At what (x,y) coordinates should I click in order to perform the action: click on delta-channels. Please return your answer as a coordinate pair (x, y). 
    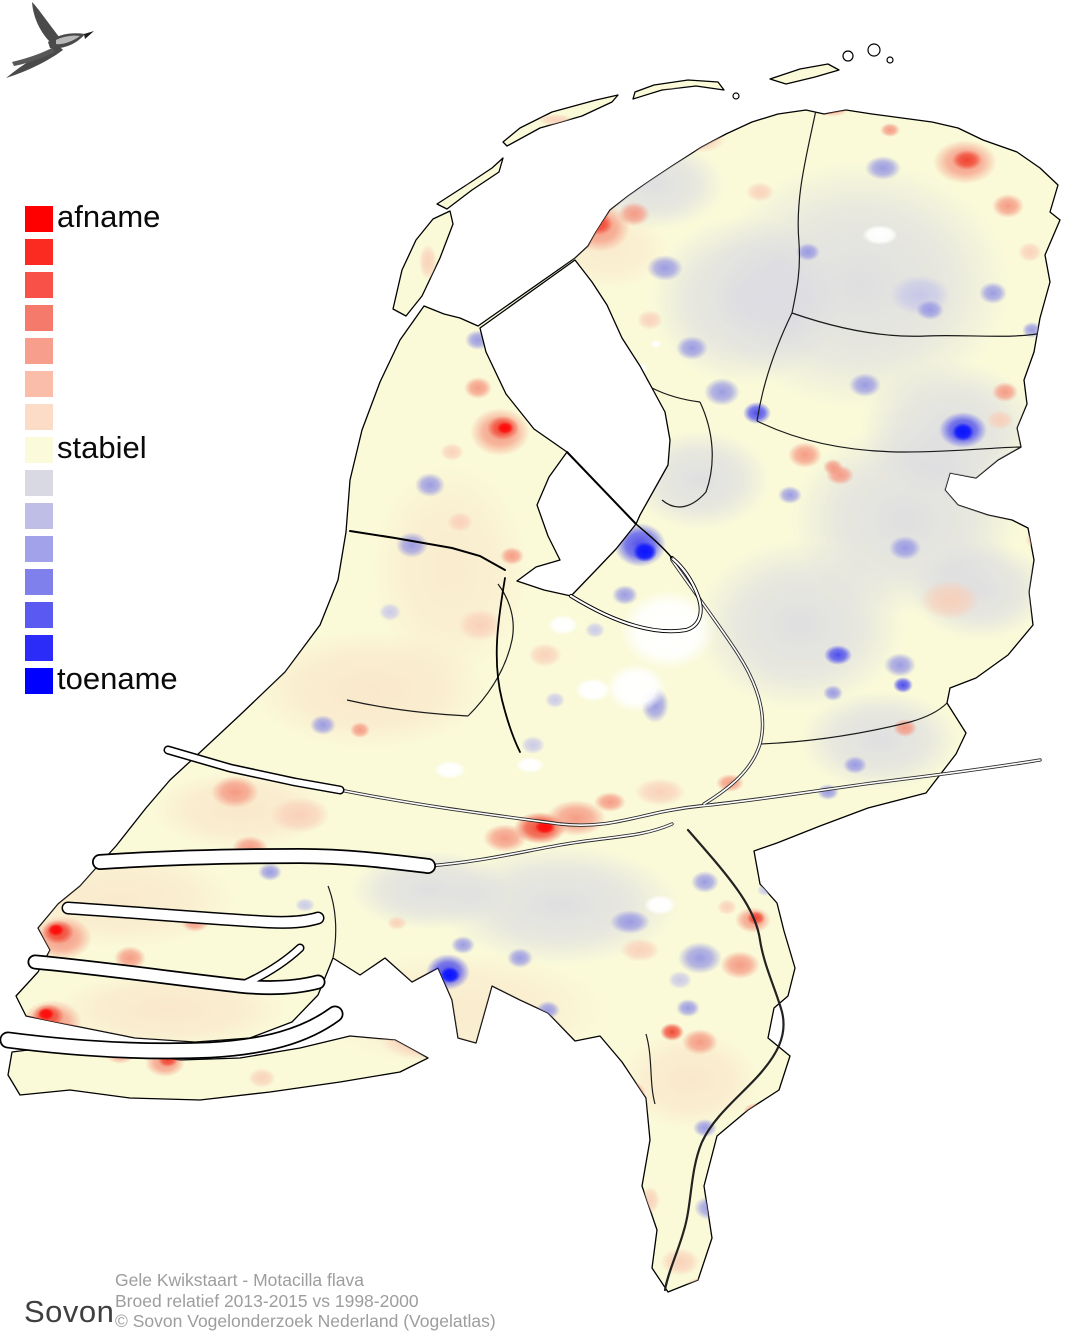
    Looking at the image, I should click on (218, 902).